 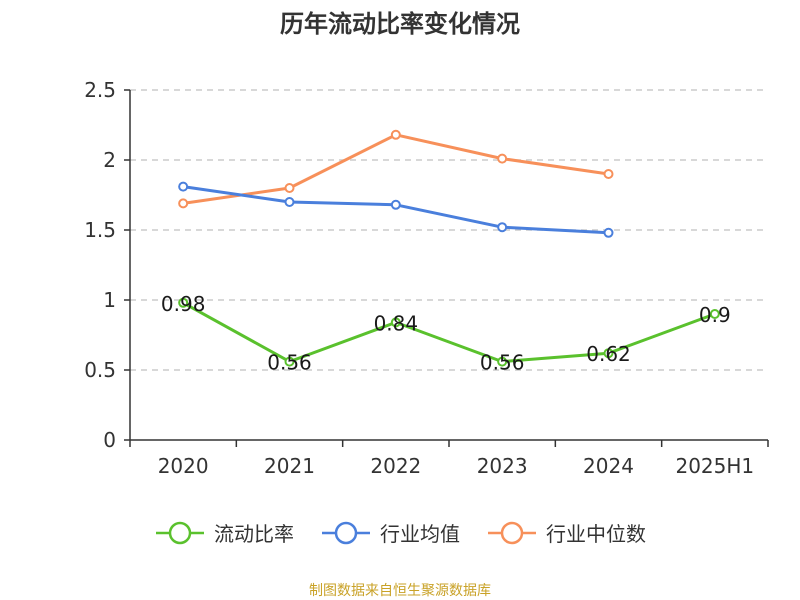 I want to click on legend: 流动比率 行业均值 行业中位数, so click(x=400, y=532).